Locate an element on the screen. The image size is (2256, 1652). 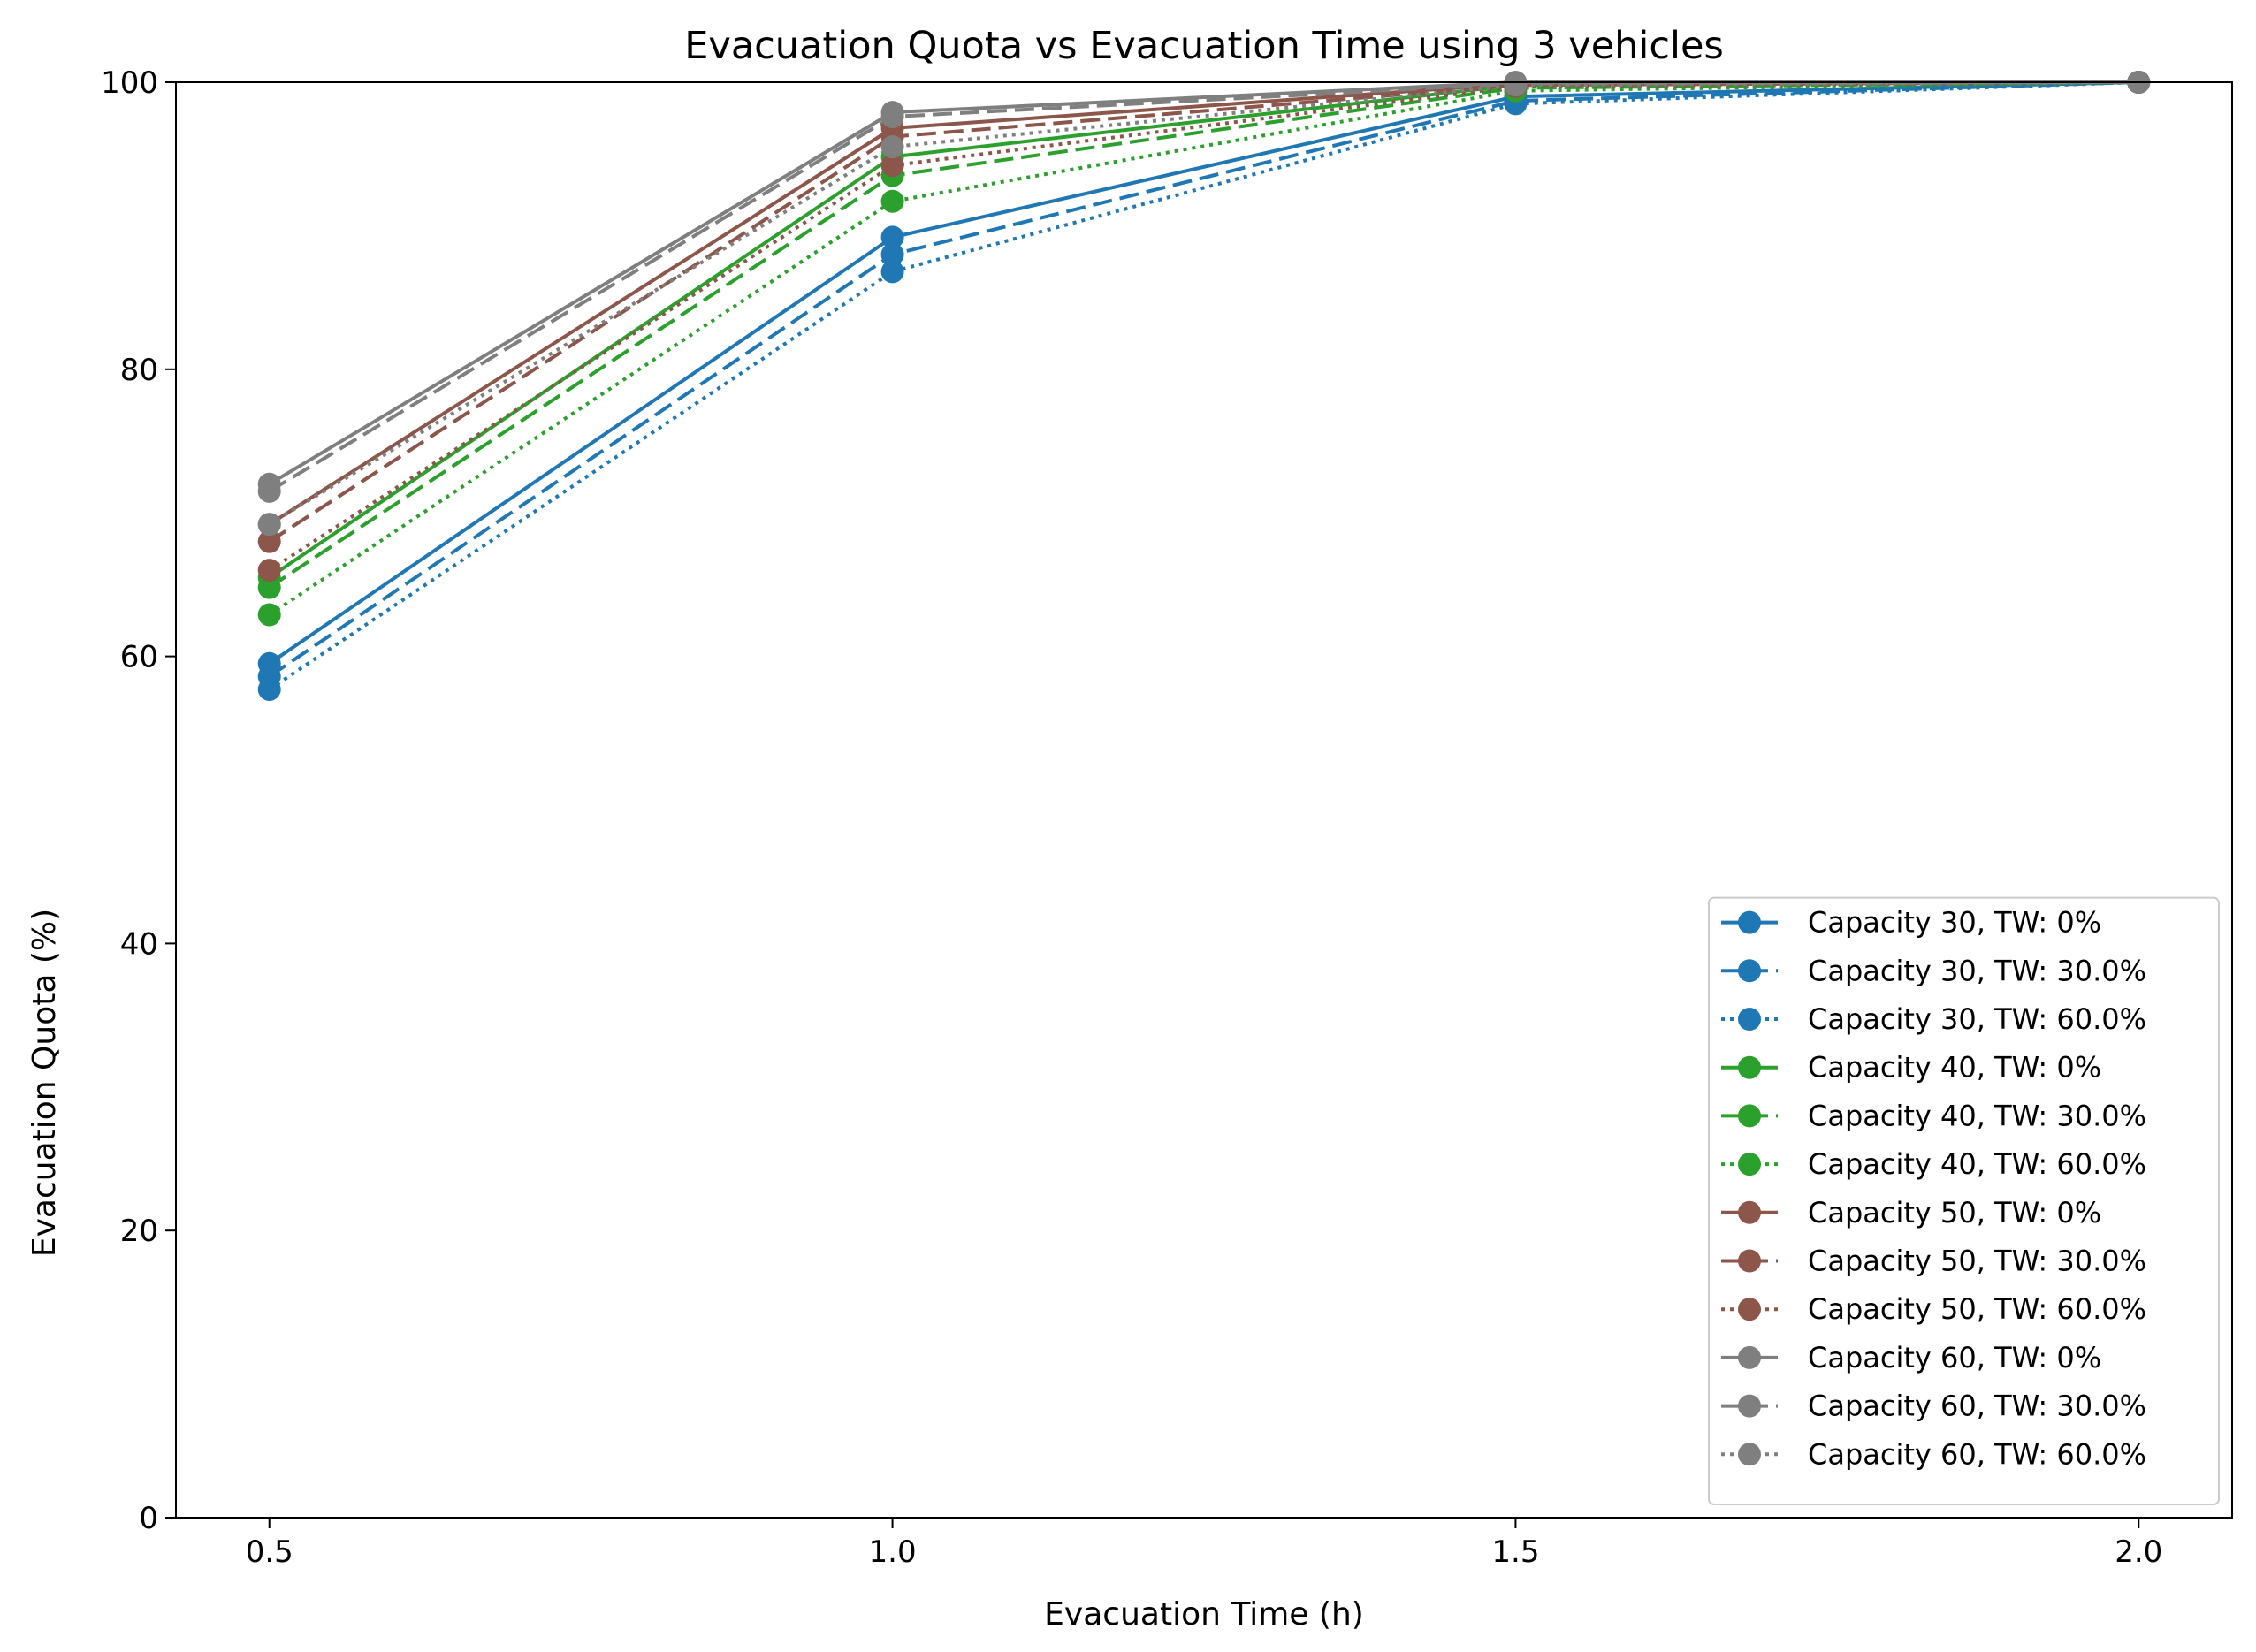
legend-label-6: Capacity 50, TW: 0% is located at coordinates (1954, 1212).